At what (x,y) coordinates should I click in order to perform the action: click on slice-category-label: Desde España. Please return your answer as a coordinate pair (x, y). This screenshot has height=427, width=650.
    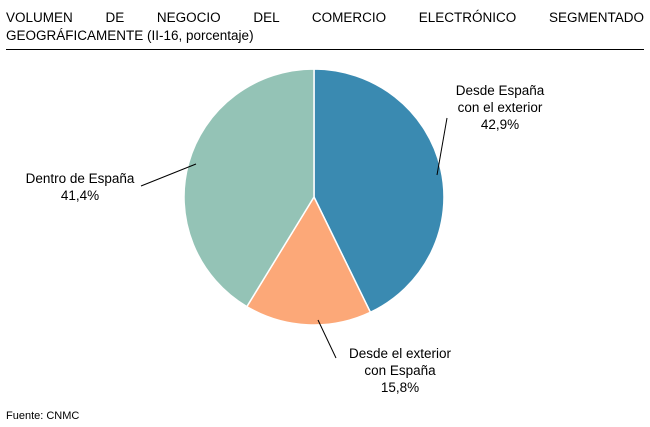
    Looking at the image, I should click on (500, 90).